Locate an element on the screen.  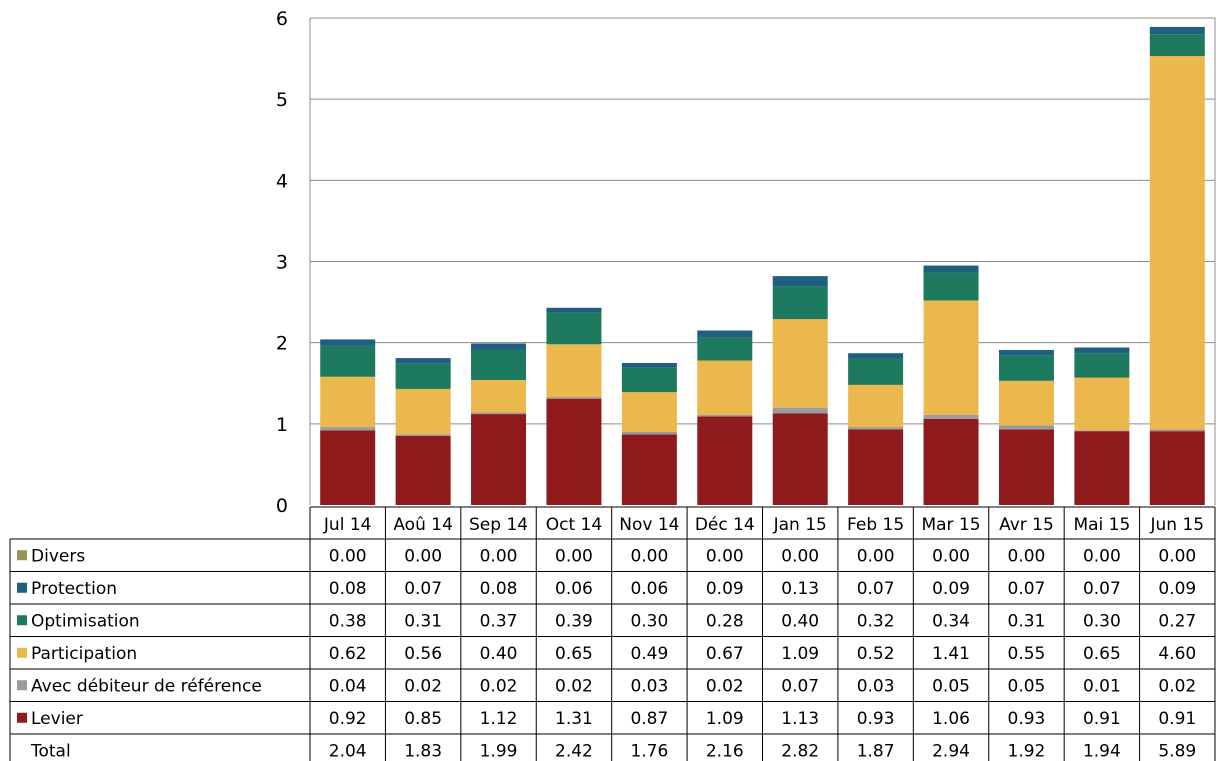
data-label: 0.13 is located at coordinates (800, 589).